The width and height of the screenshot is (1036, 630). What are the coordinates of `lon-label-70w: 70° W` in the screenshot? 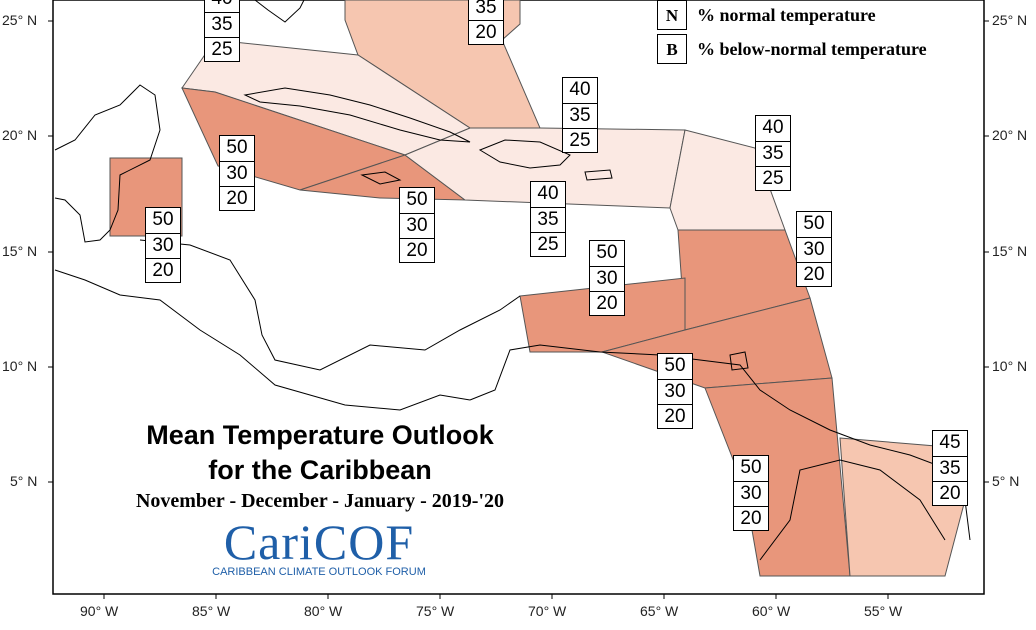 It's located at (547, 611).